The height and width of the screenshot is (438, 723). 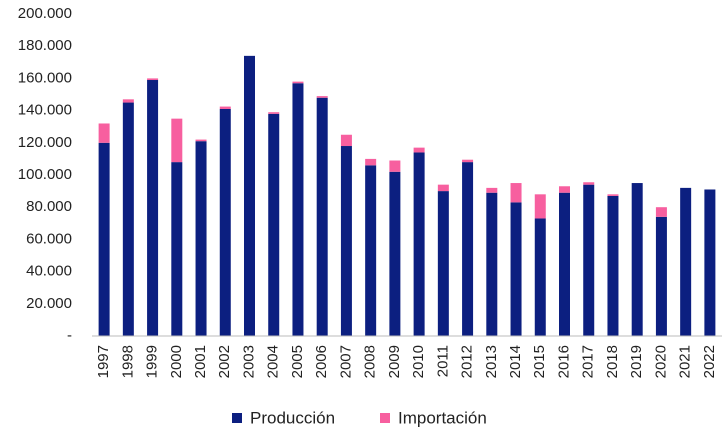 I want to click on x-tick-label: 2015, so click(x=539, y=361).